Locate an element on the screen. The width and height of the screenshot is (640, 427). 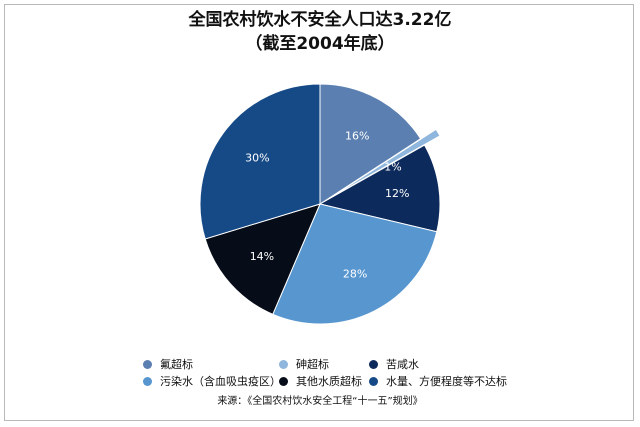
data-label: 30% is located at coordinates (257, 158).